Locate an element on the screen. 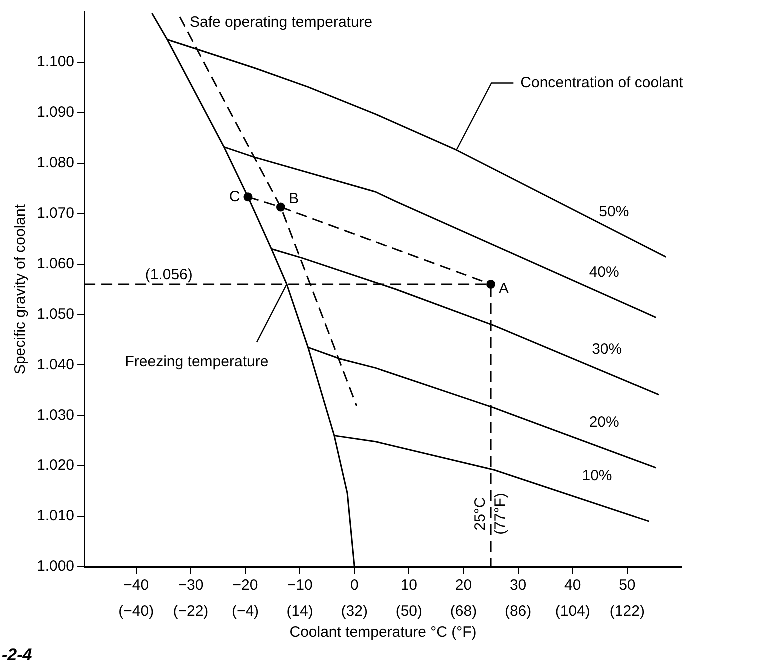 The height and width of the screenshot is (670, 764). x2-tick-label: (14) is located at coordinates (300, 611).